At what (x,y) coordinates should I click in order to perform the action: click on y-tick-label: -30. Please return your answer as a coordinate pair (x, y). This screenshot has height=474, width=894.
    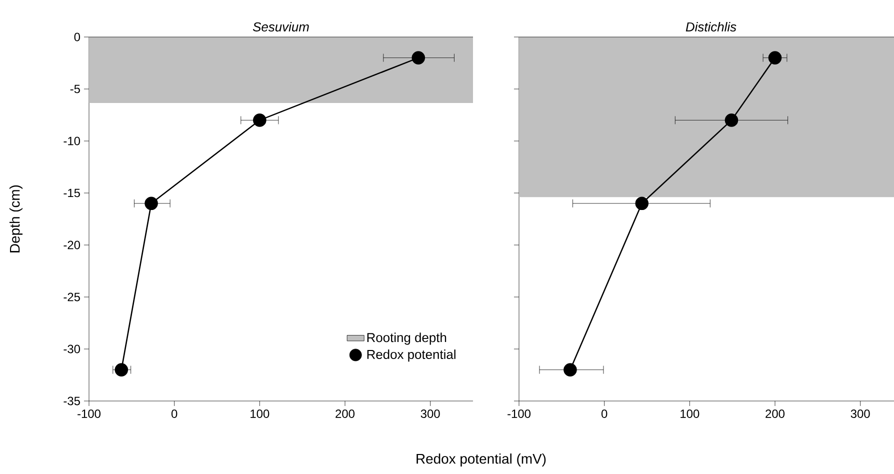
    Looking at the image, I should click on (72, 349).